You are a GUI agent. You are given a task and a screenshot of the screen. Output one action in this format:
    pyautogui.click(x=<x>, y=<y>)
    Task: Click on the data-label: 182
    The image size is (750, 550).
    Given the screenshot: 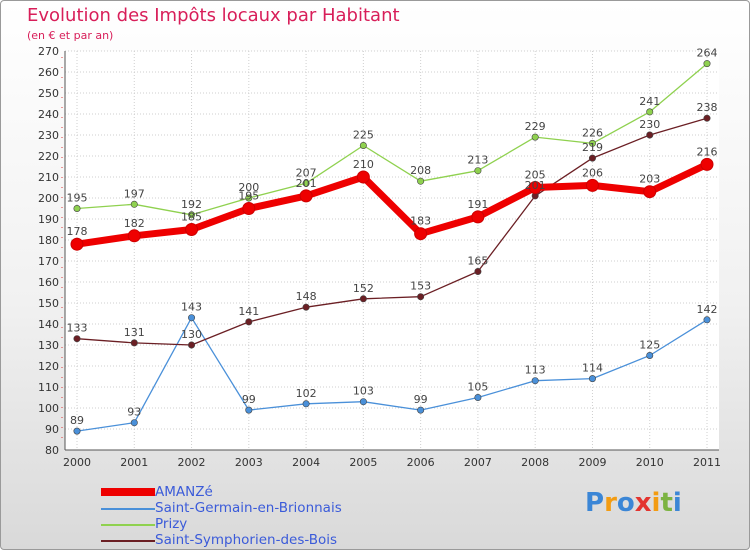 What is the action you would take?
    pyautogui.click(x=134, y=223)
    